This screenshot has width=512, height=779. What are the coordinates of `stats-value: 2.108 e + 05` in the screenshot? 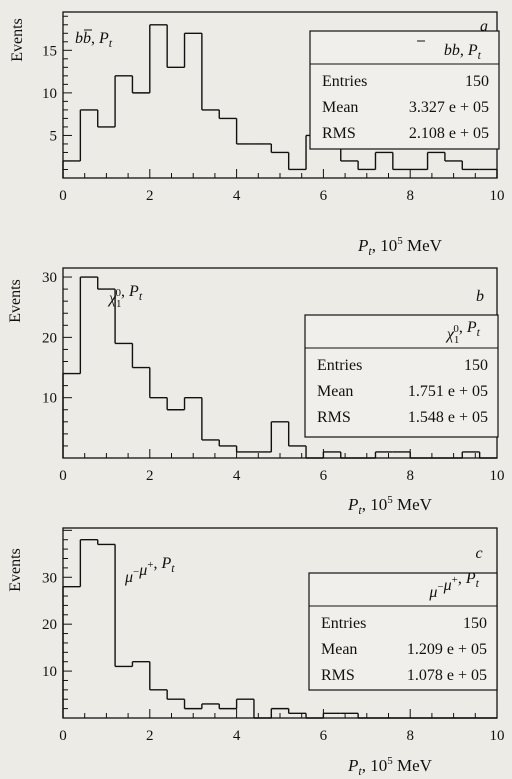 It's located at (449, 133).